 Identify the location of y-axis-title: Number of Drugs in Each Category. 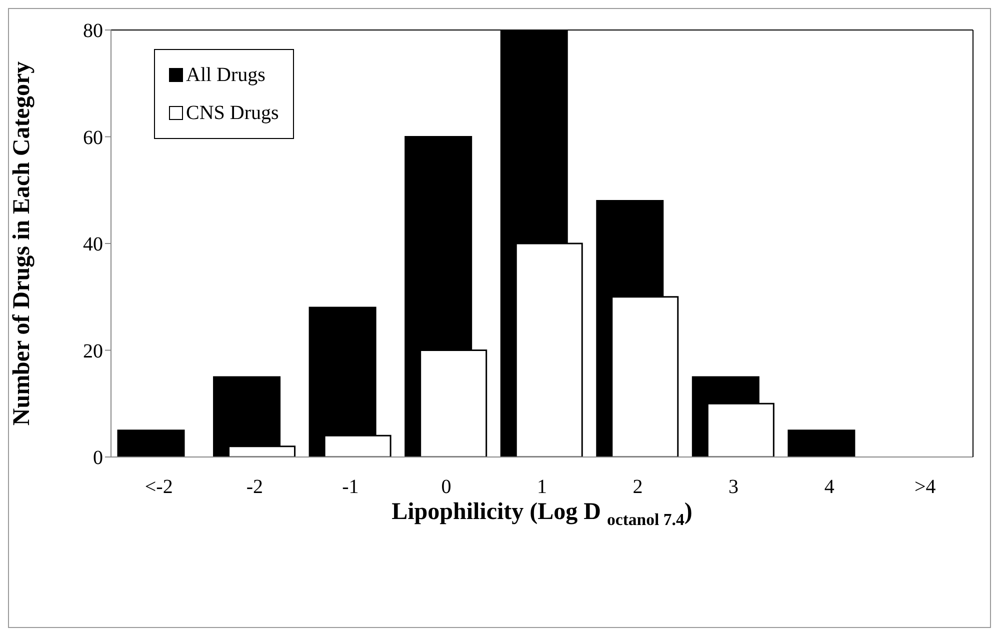
(22, 243).